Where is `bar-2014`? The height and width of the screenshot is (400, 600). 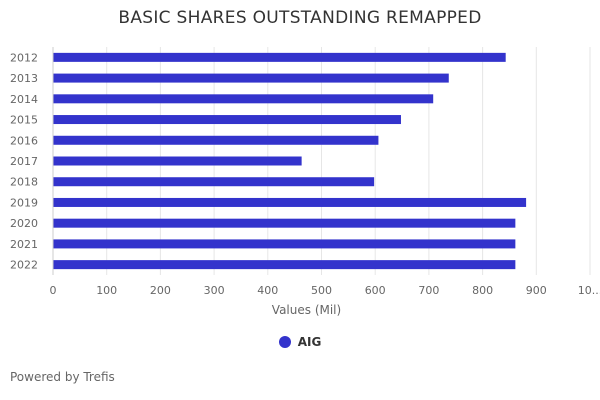 bar-2014 is located at coordinates (243, 99).